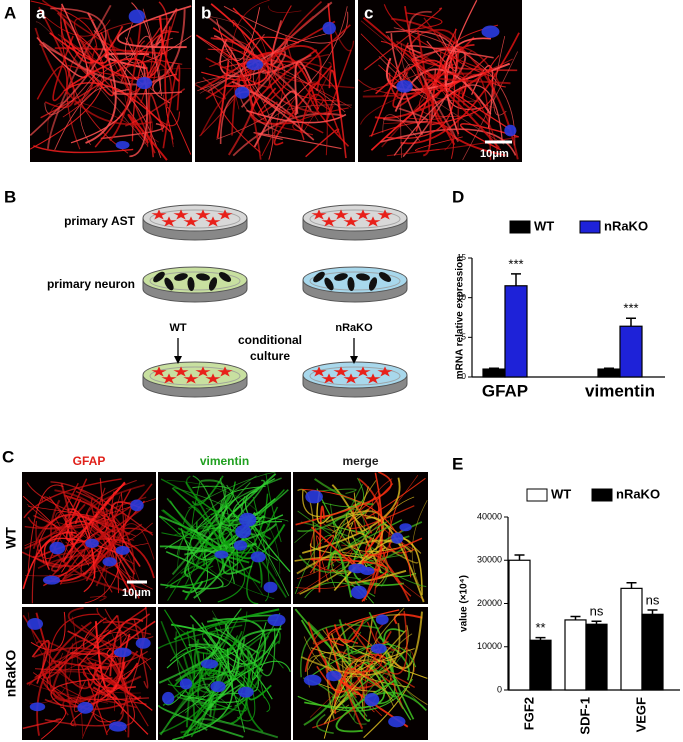  What do you see at coordinates (89, 461) in the screenshot?
I see `column-label: GFAP` at bounding box center [89, 461].